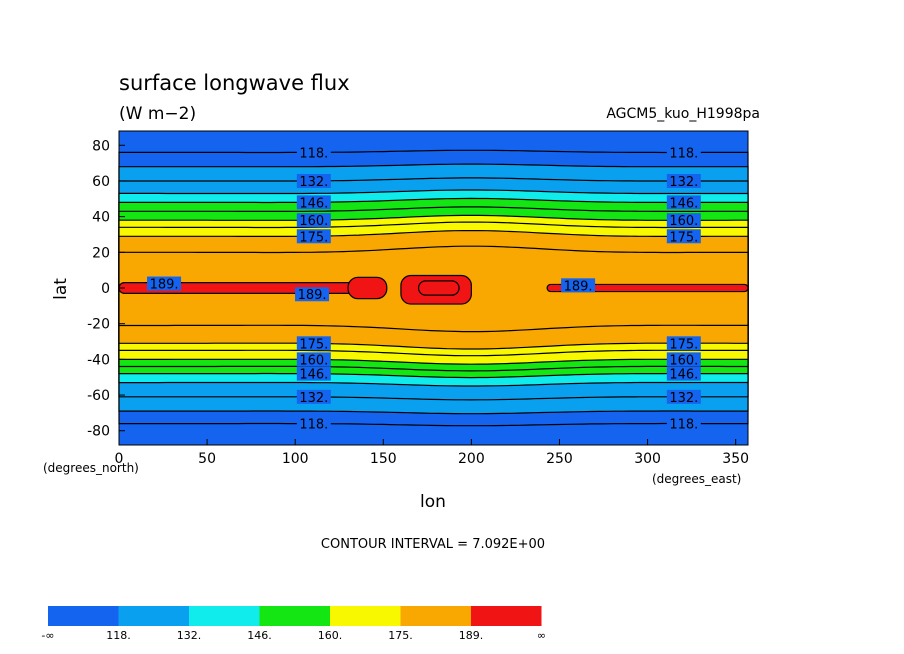  I want to click on colorbar: -∞ 118. 132. 146. 160. 175. 189. ∞, so click(293, 624).